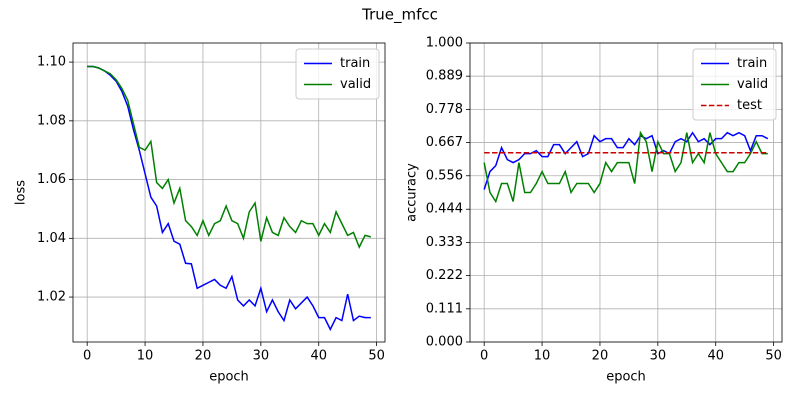  I want to click on y-tick-label: 0.111, so click(444, 308).